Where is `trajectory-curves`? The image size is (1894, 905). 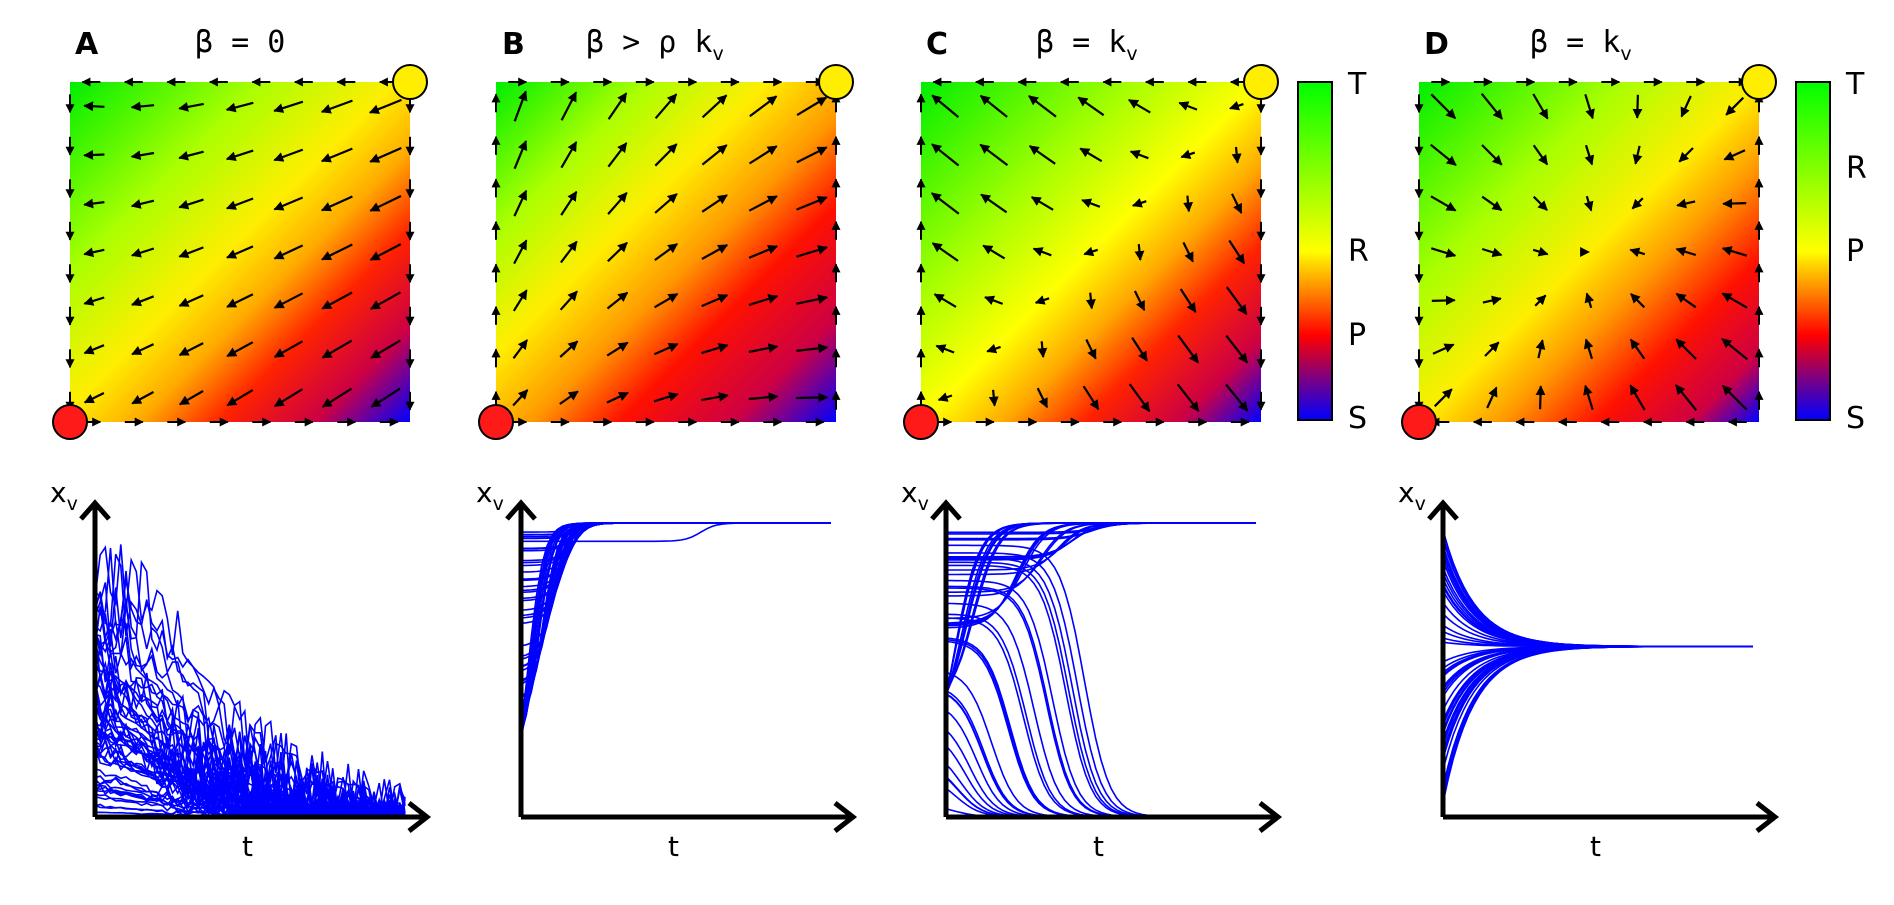
trajectory-curves is located at coordinates (1597, 667).